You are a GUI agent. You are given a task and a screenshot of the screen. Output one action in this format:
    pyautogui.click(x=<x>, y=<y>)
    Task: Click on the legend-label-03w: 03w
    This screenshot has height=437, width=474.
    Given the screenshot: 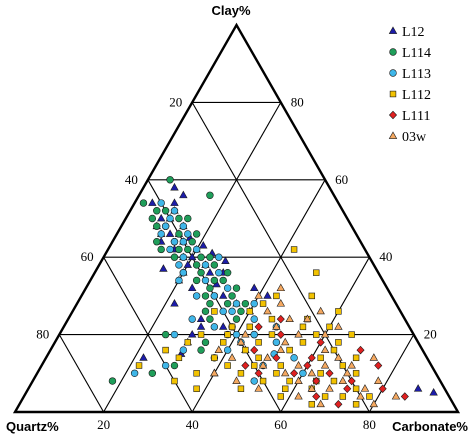 What is the action you would take?
    pyautogui.click(x=414, y=137)
    